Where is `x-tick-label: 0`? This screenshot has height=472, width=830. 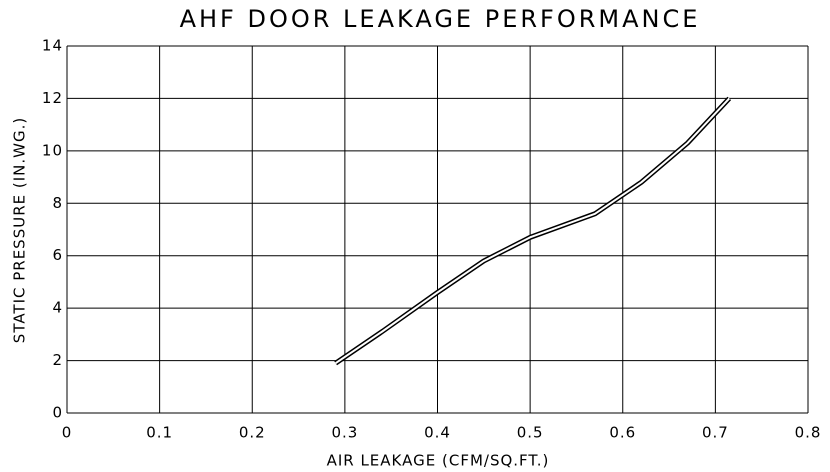 x-tick-label: 0 is located at coordinates (67, 433).